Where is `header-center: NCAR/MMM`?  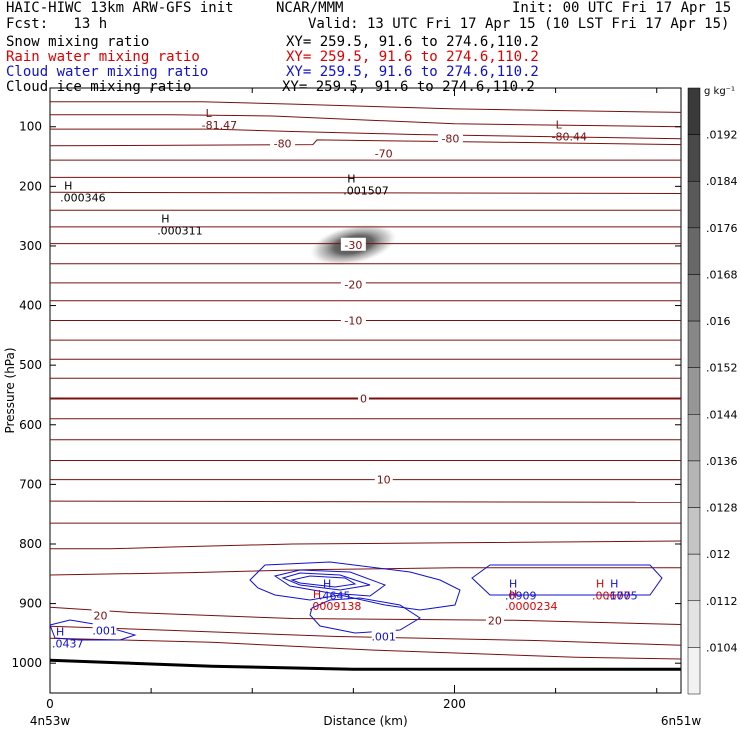 header-center: NCAR/MMM is located at coordinates (310, 8).